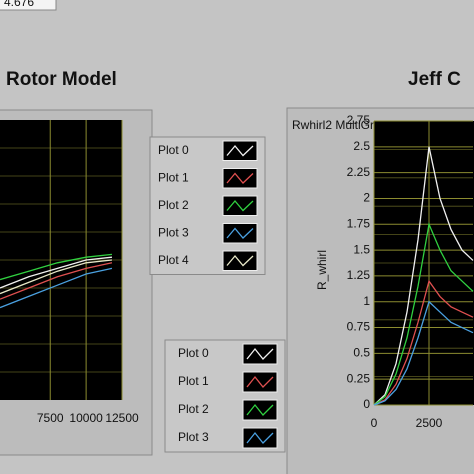 The width and height of the screenshot is (474, 474). Describe the element at coordinates (322, 270) in the screenshot. I see `y-axis-label: R_whirl` at that location.